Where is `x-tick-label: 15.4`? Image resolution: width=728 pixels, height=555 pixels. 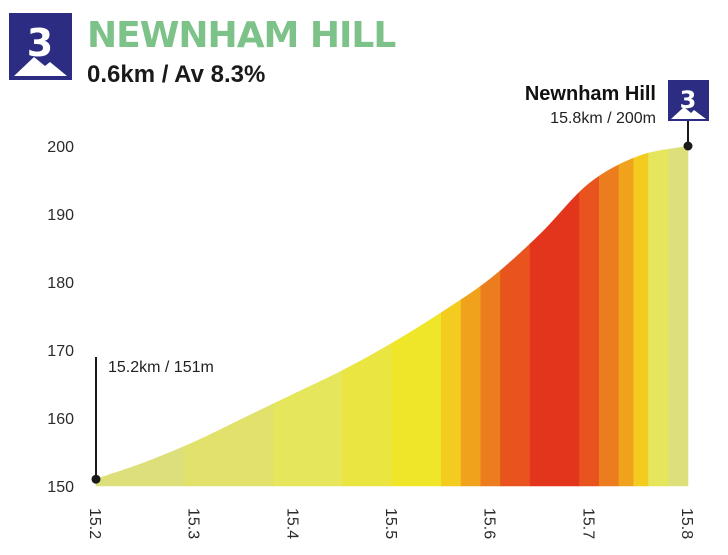
x-tick-label: 15.4 is located at coordinates (291, 523).